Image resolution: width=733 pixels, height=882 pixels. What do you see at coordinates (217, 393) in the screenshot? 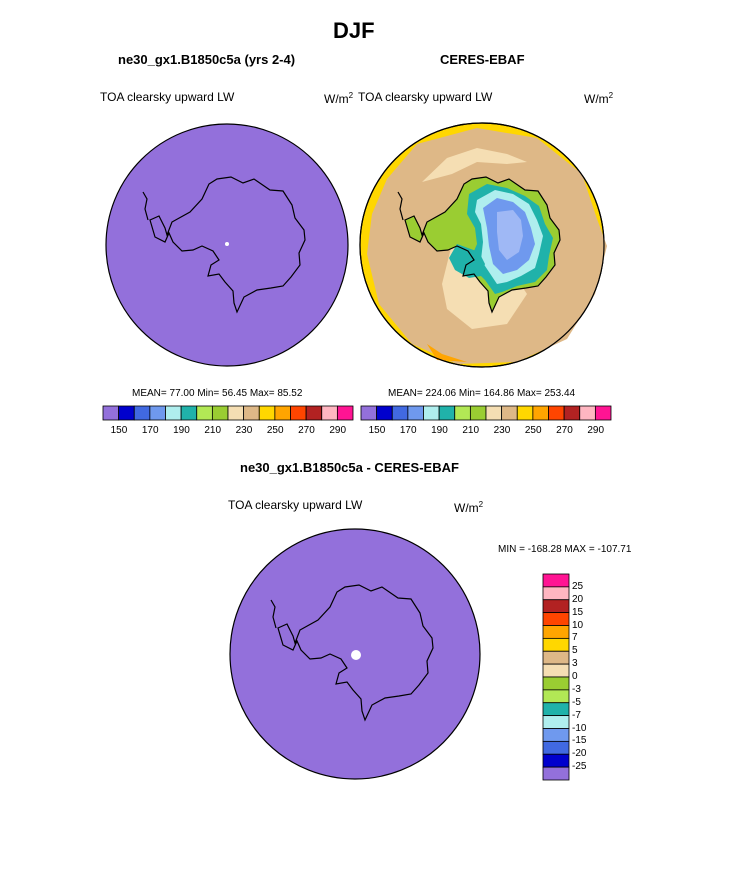
I see `model-stats: MEAN= 77.00 Min= 56.45 Max= 85.52` at bounding box center [217, 393].